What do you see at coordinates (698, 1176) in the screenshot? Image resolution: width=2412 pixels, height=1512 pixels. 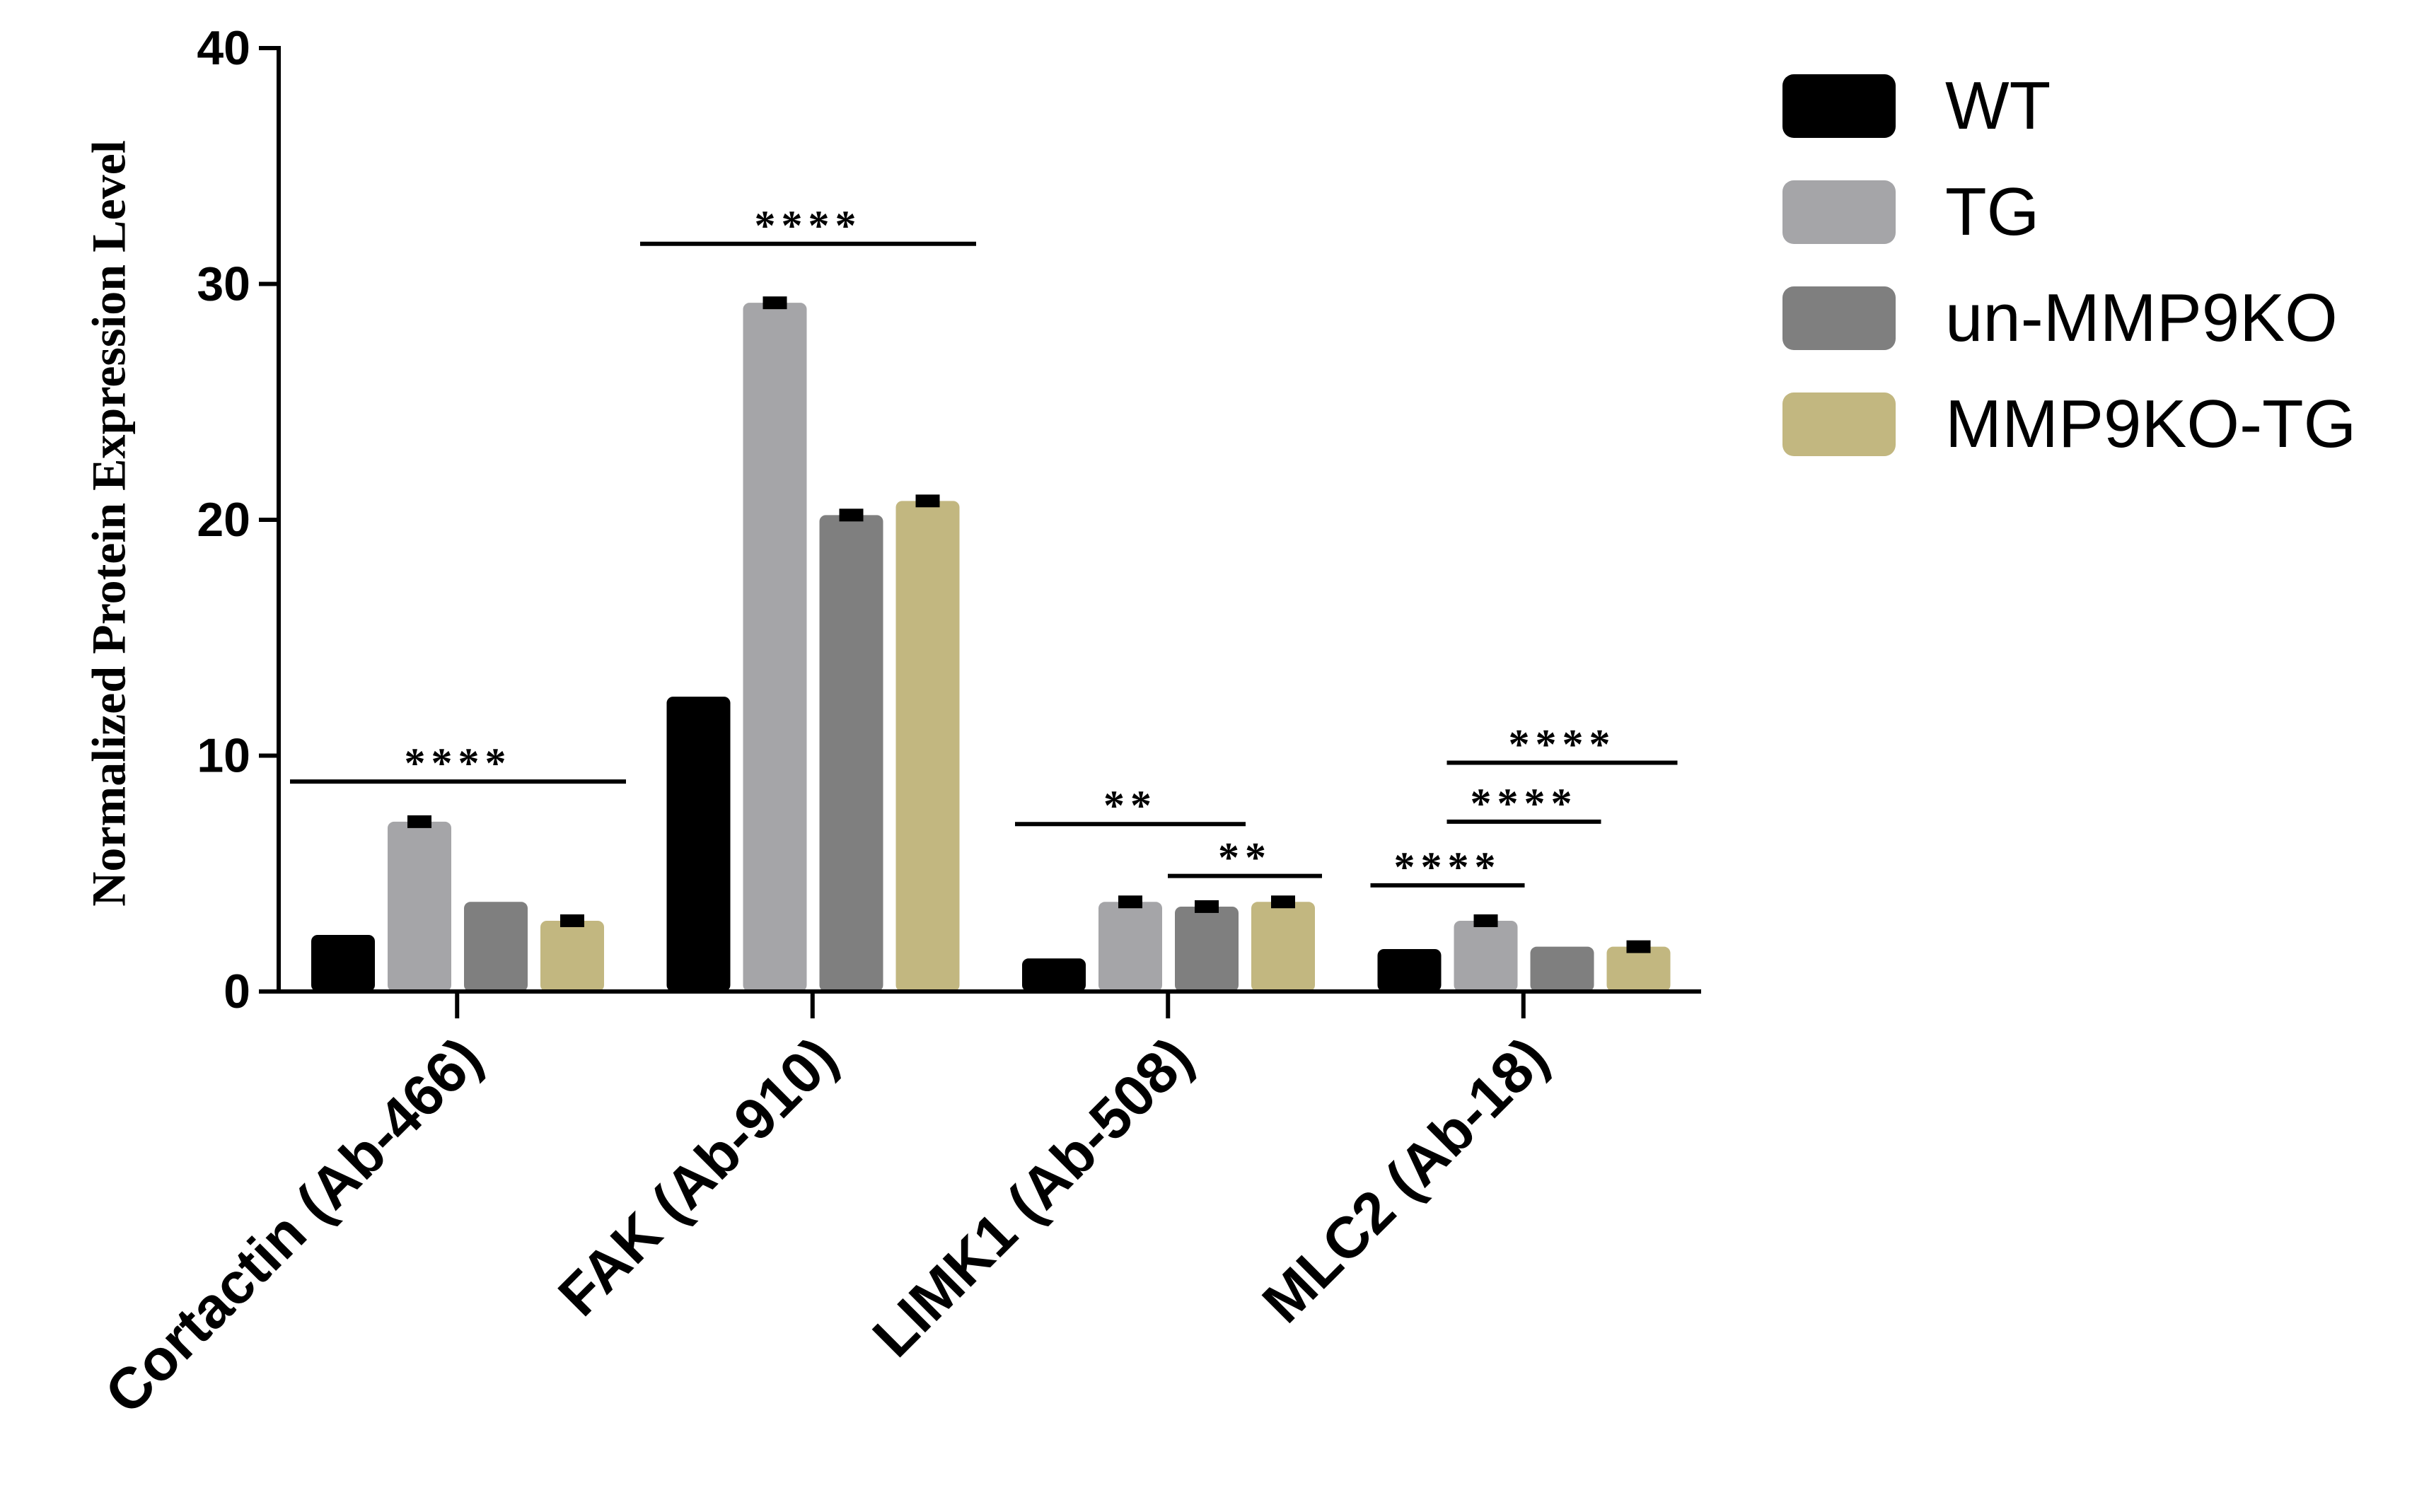 I see `x-tick-label: FAK (Ab-910)` at bounding box center [698, 1176].